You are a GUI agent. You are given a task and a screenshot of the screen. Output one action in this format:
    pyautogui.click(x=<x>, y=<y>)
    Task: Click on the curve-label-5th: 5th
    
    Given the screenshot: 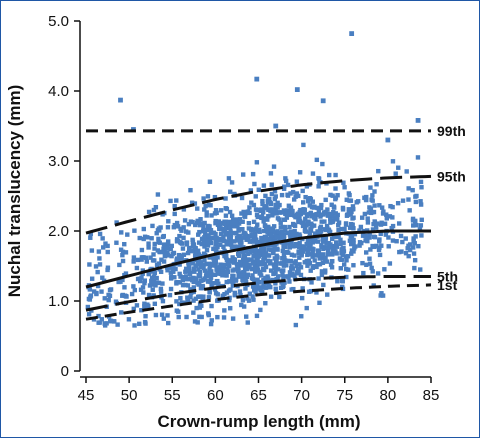 What is the action you would take?
    pyautogui.click(x=447, y=277)
    